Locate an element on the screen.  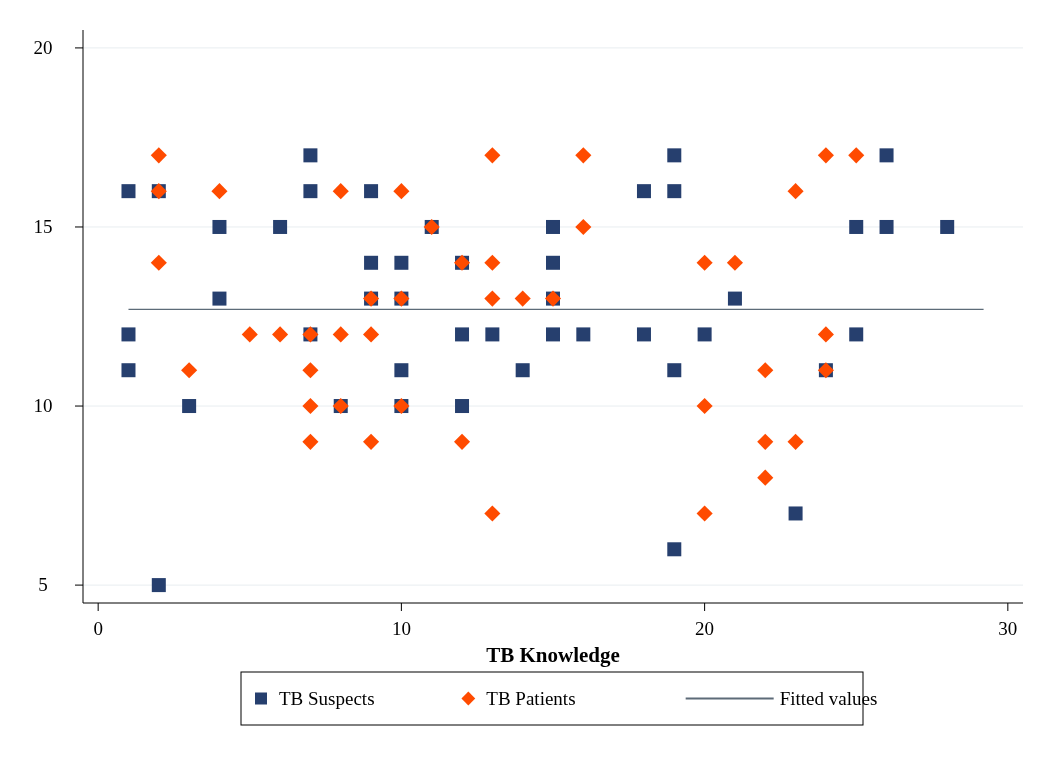
x-axis-title: TB Knowledge is located at coordinates (553, 655).